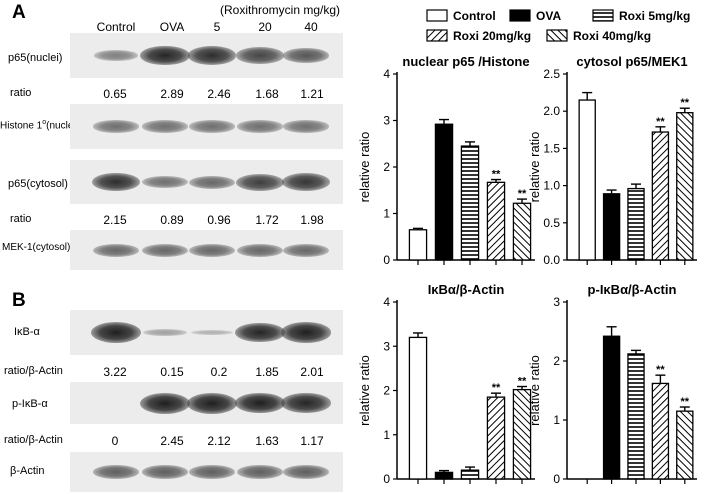 The width and height of the screenshot is (707, 494). I want to click on legend-label: Roxi 5mg/kg, so click(654, 16).